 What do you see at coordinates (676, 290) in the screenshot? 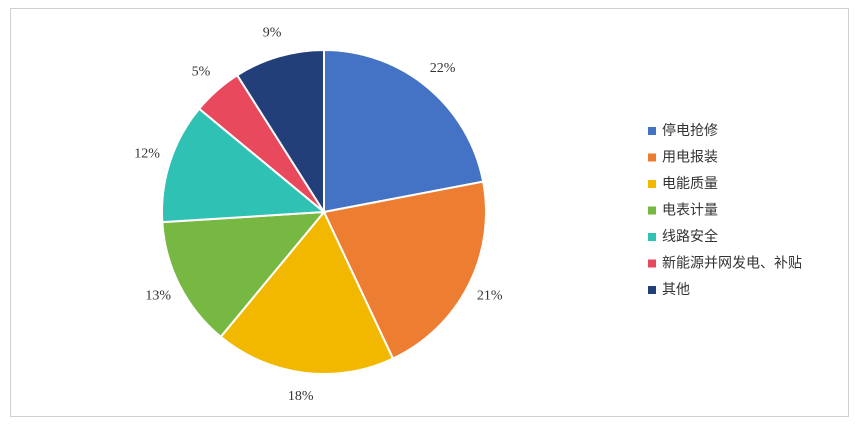
I see `legend-label: 其他` at bounding box center [676, 290].